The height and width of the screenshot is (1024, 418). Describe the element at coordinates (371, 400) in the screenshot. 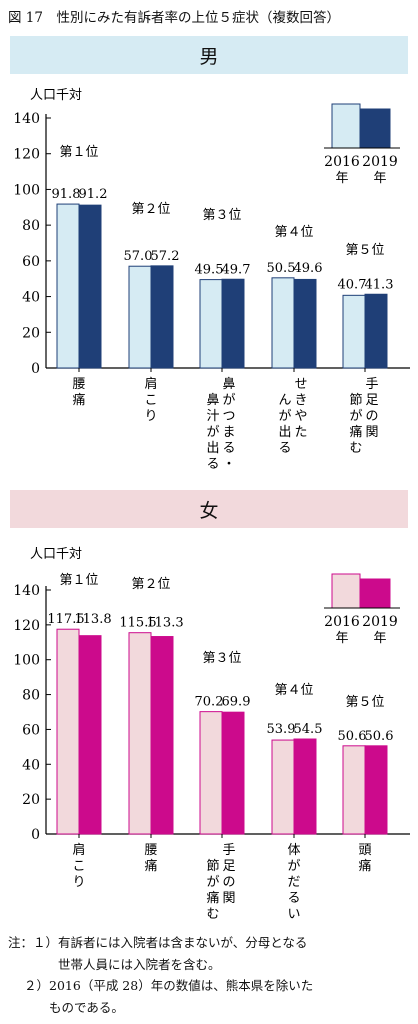

I see `category-label: 足` at that location.